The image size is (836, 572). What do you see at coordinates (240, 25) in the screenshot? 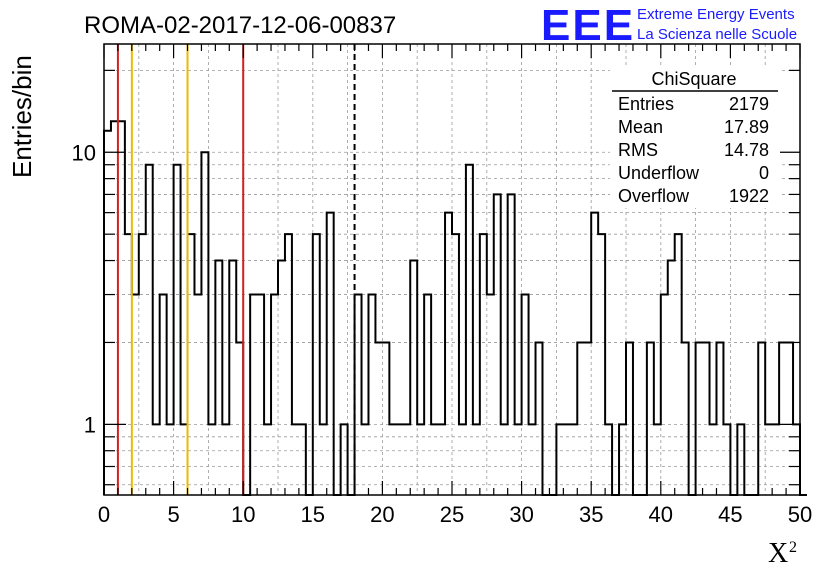
I see `chart-title: ROMA-02-2017-12-06-00837` at bounding box center [240, 25].